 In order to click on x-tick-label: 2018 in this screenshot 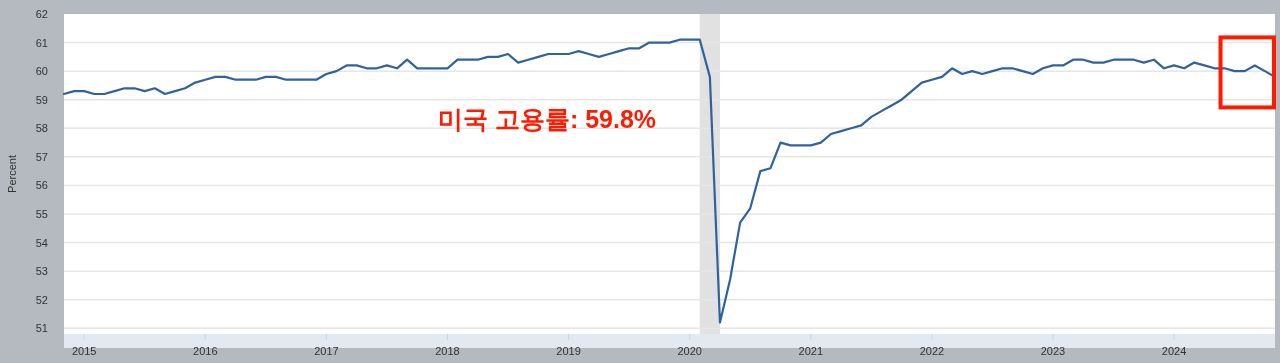, I will do `click(447, 351)`.